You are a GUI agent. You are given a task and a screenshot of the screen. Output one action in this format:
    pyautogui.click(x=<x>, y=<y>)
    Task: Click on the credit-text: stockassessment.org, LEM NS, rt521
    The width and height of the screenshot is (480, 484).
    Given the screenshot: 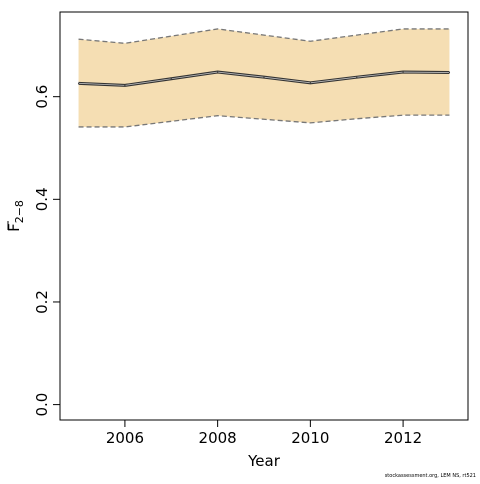 What is the action you would take?
    pyautogui.click(x=430, y=476)
    